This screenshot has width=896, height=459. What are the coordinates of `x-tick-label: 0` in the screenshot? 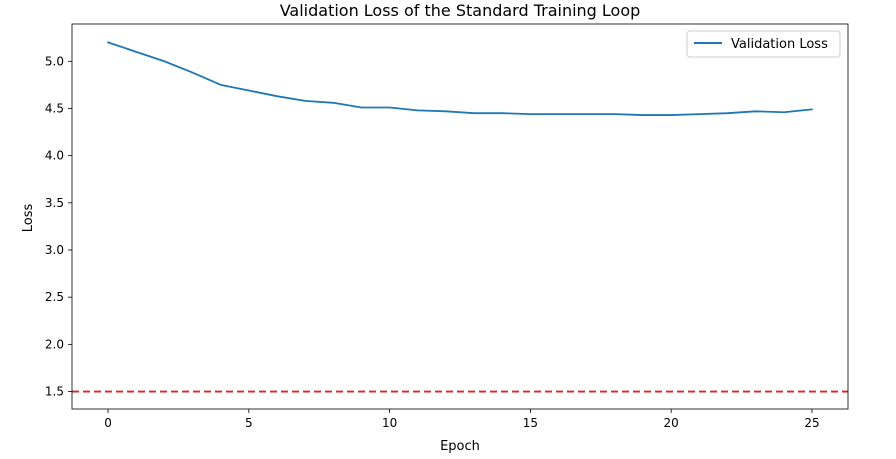 It's located at (108, 423).